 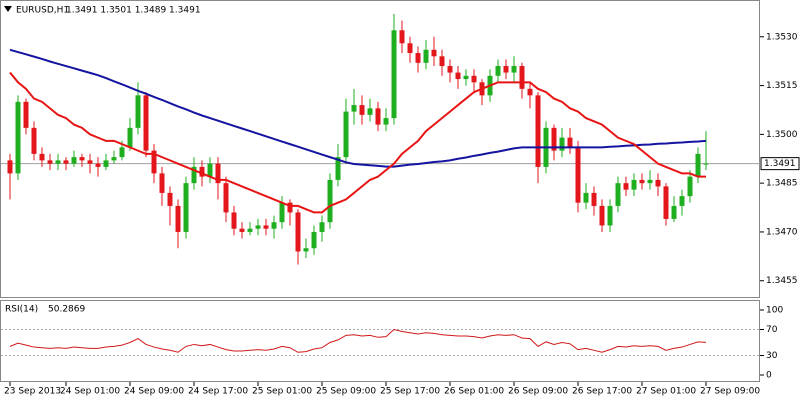 What do you see at coordinates (782, 86) in the screenshot?
I see `y-tick-label: 1.3515` at bounding box center [782, 86].